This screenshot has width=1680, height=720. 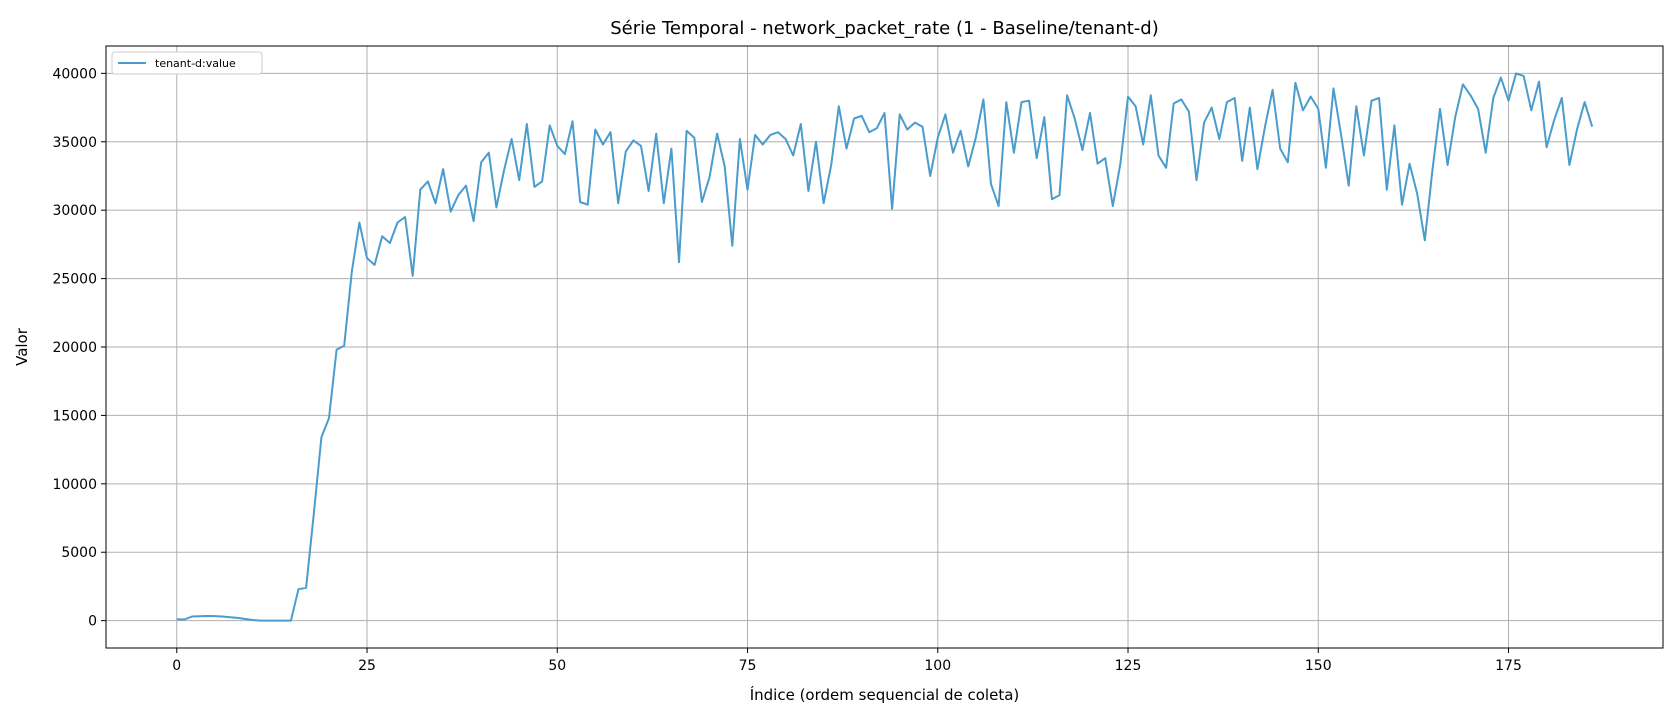 I want to click on y-tick-label: 20000, so click(x=74, y=348).